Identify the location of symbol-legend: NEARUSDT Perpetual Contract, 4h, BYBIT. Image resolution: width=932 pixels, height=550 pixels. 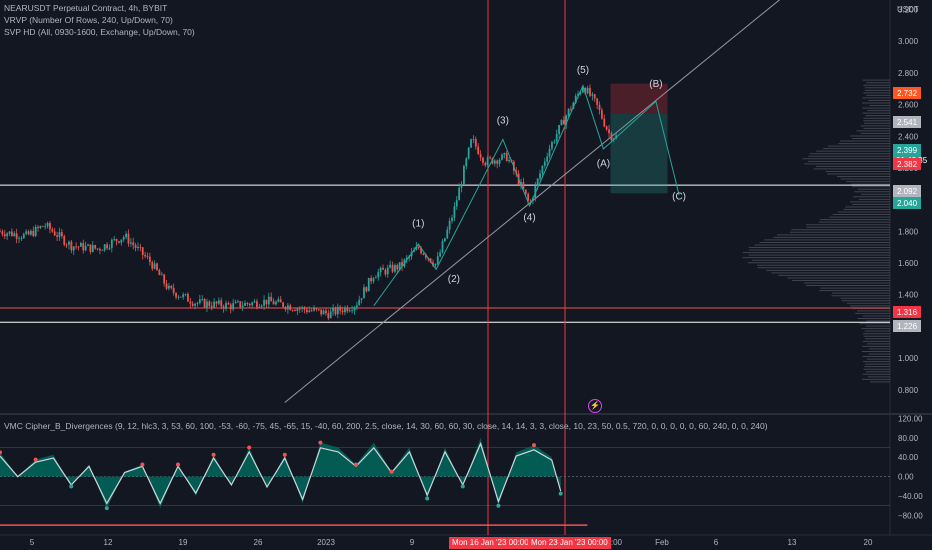
(86, 8).